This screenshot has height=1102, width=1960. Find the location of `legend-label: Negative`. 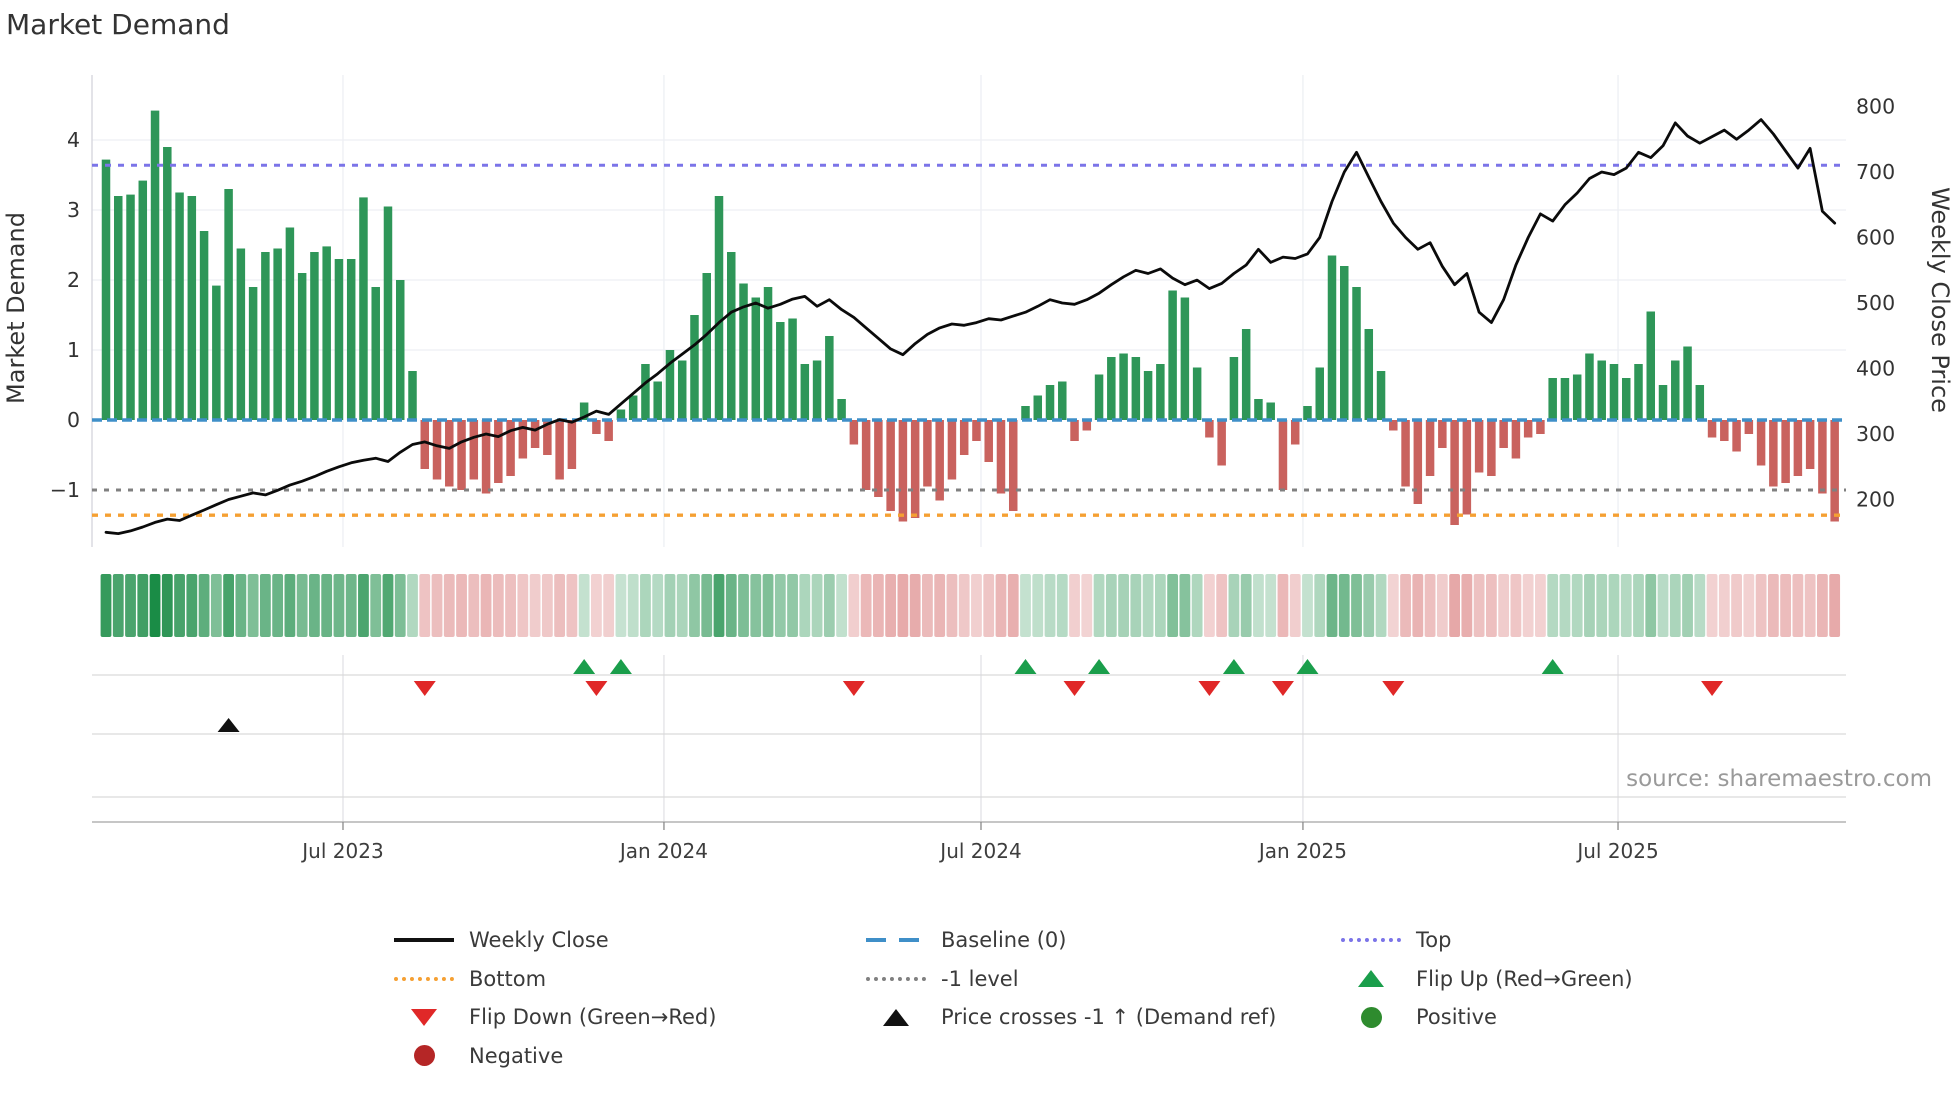

legend-label: Negative is located at coordinates (516, 1055).